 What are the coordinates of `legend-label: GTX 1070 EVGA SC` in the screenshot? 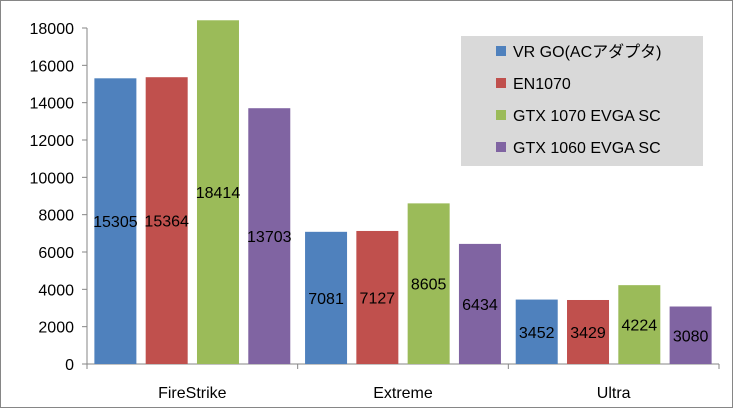 It's located at (587, 116).